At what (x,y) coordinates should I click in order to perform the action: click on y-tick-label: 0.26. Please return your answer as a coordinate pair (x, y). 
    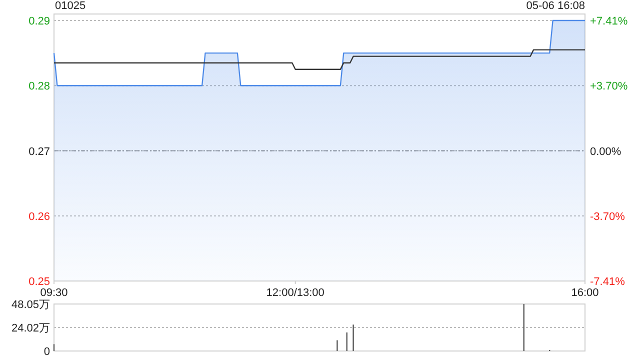
    Looking at the image, I should click on (39, 216).